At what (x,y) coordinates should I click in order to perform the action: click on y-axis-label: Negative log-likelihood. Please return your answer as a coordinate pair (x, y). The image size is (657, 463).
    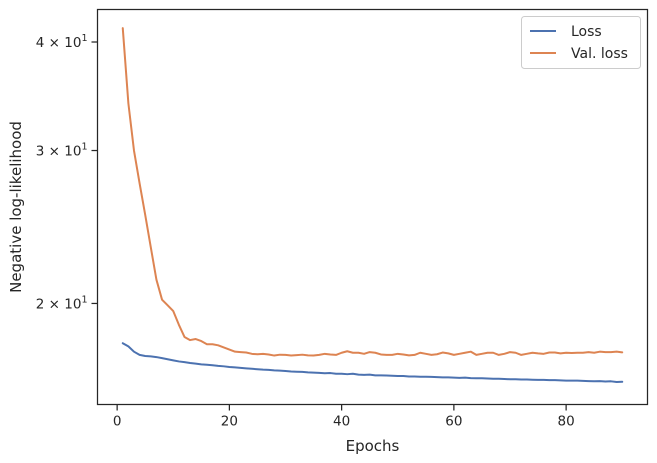
    Looking at the image, I should click on (16, 207).